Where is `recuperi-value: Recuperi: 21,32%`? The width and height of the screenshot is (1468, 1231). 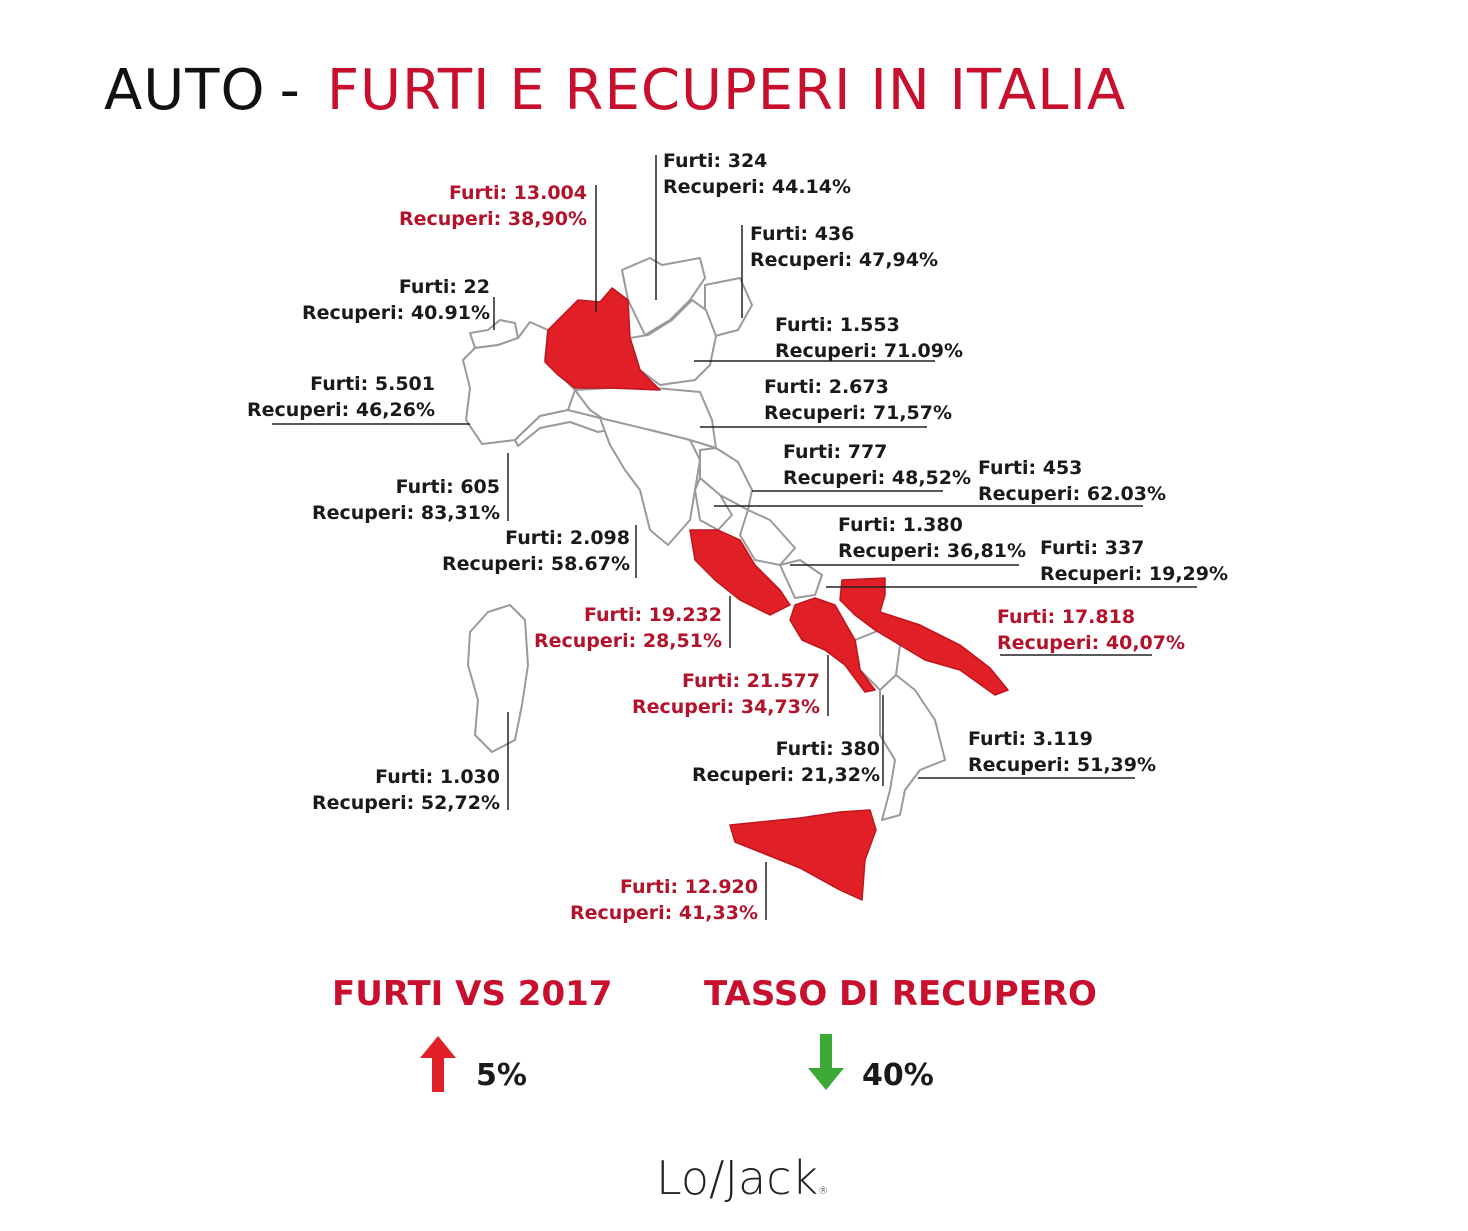
recuperi-value: Recuperi: 21,32% is located at coordinates (785, 775).